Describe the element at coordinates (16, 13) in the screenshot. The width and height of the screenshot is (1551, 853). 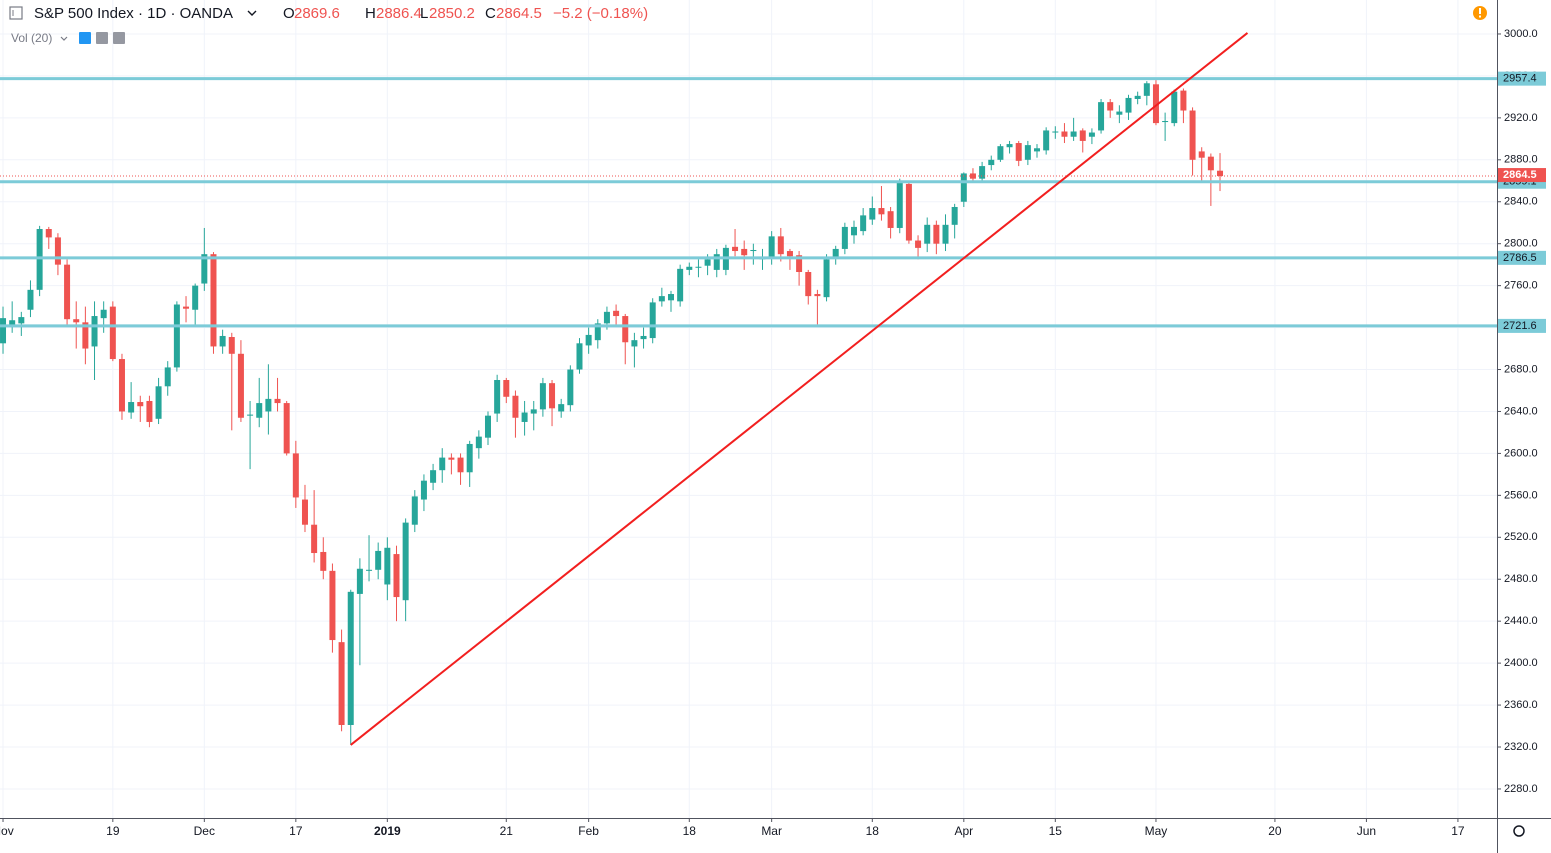
I see `collapse-icon` at that location.